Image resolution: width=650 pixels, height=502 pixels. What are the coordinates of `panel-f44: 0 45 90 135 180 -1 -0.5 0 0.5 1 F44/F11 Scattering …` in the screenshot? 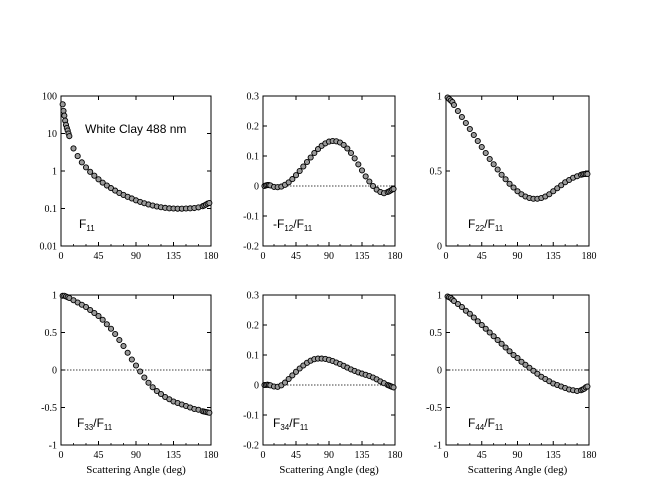 It's located at (511, 384).